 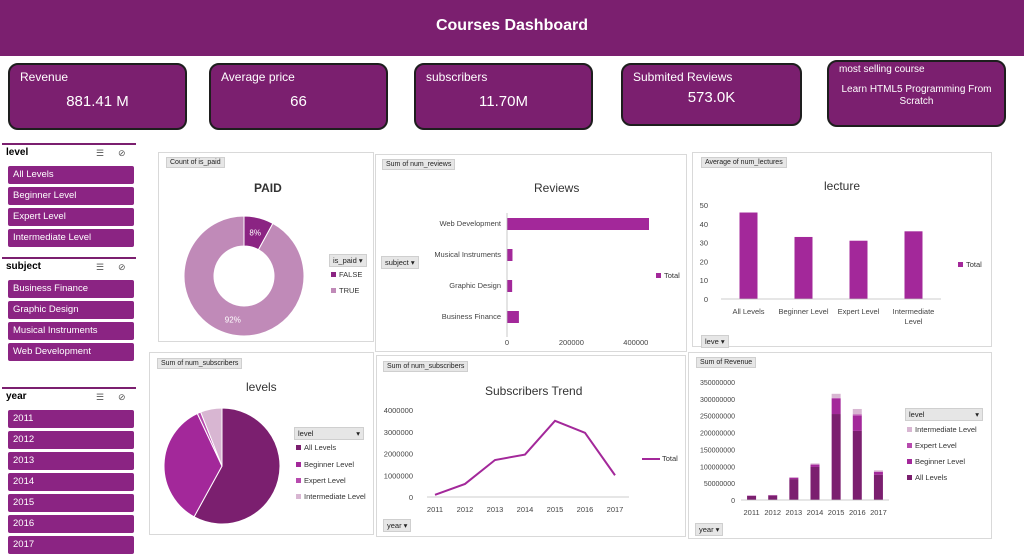 I want to click on slicer-item-2017: 2017, so click(x=71, y=545).